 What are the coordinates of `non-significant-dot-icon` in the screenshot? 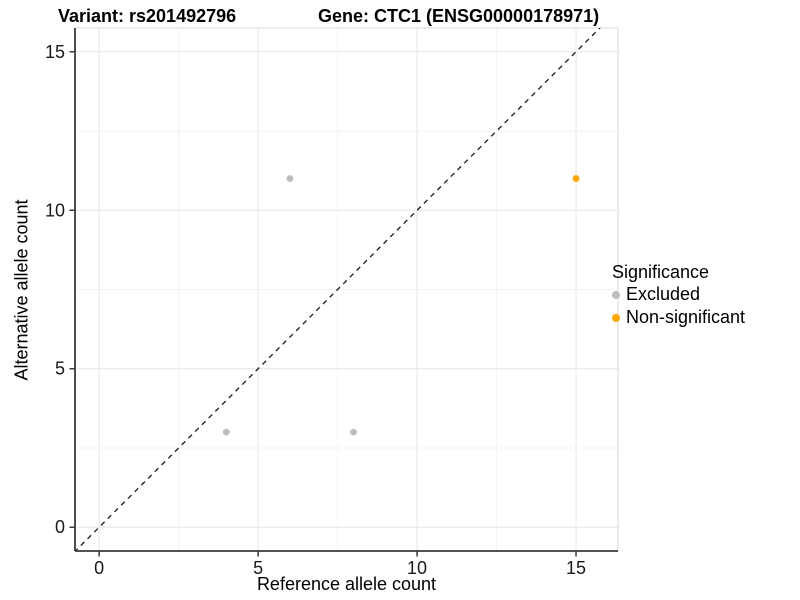 It's located at (616, 317).